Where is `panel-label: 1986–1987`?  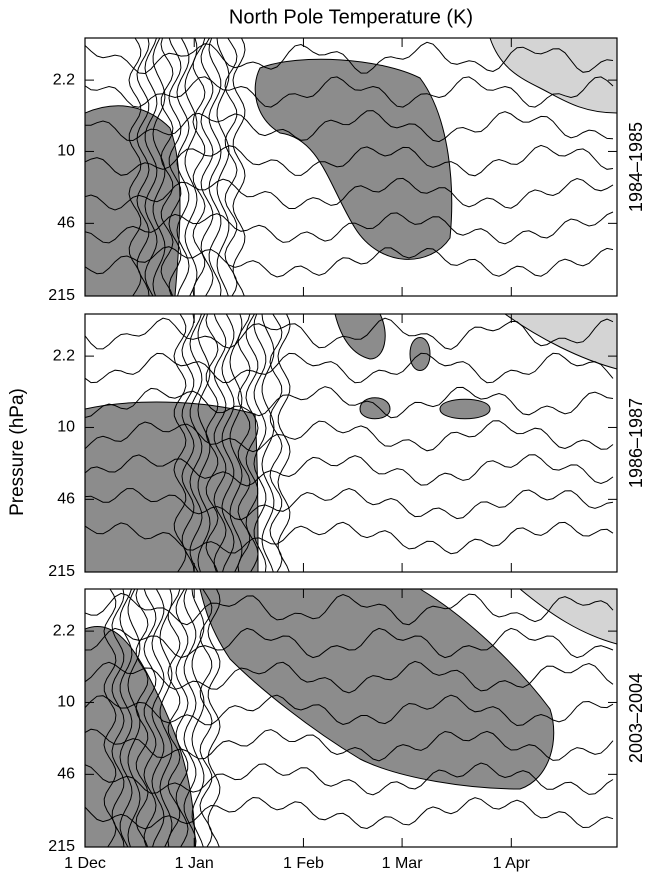
panel-label: 1986–1987 is located at coordinates (636, 443).